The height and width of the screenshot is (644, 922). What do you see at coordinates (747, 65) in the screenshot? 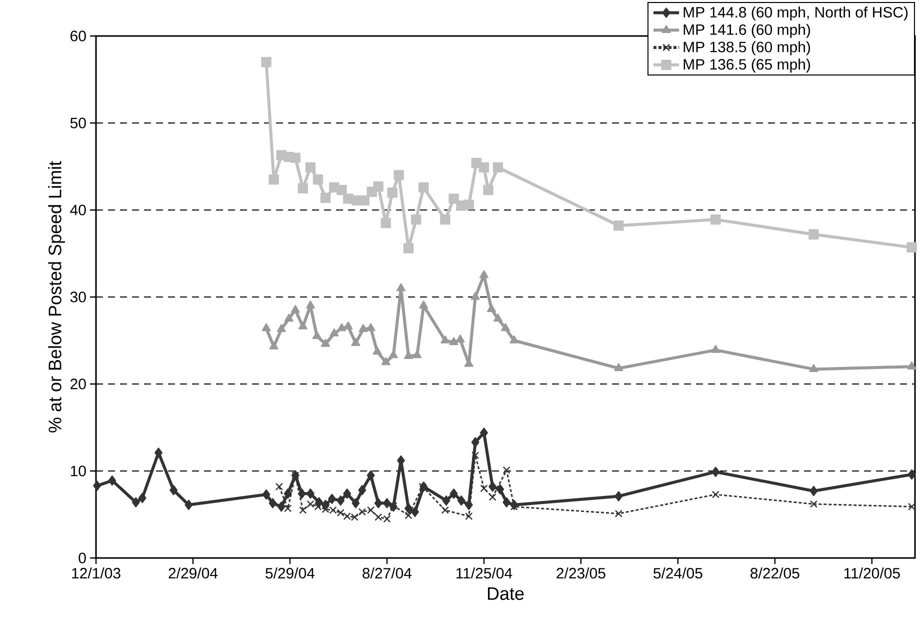
I see `legend-label: MP 136.5 (65 mph)` at bounding box center [747, 65].